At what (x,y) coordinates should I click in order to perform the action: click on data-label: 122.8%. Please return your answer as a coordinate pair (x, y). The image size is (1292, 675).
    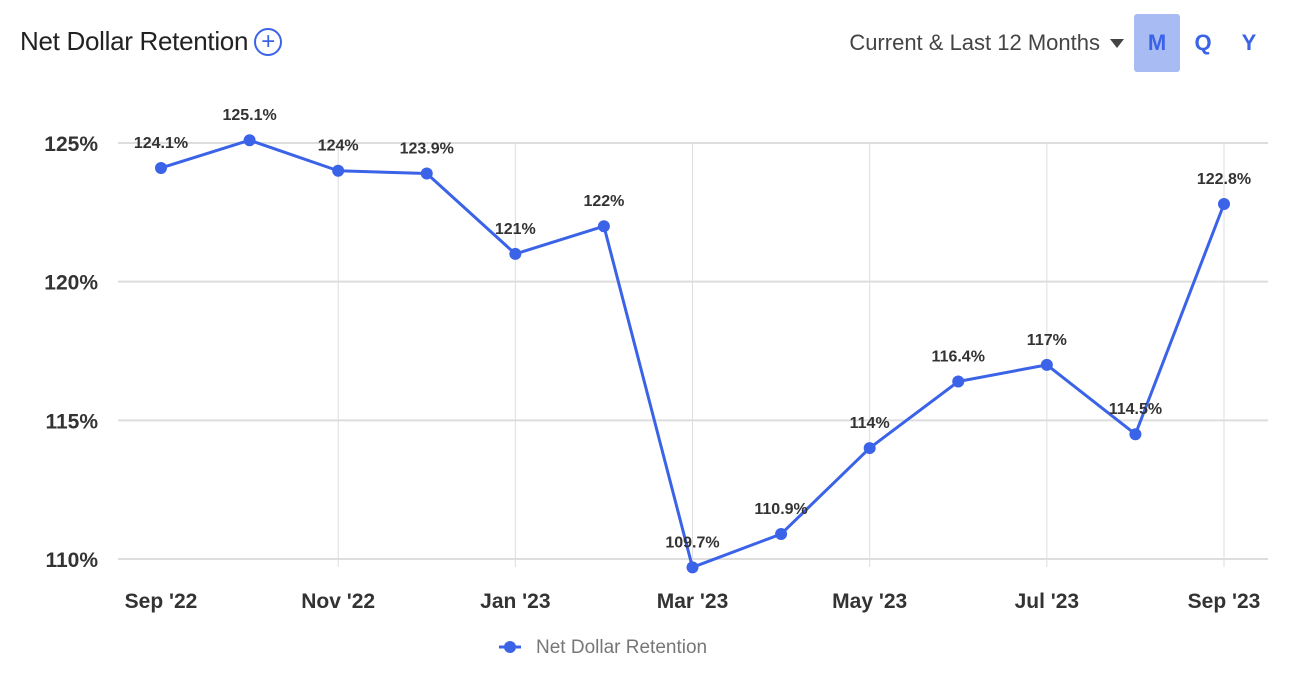
    Looking at the image, I should click on (1224, 179).